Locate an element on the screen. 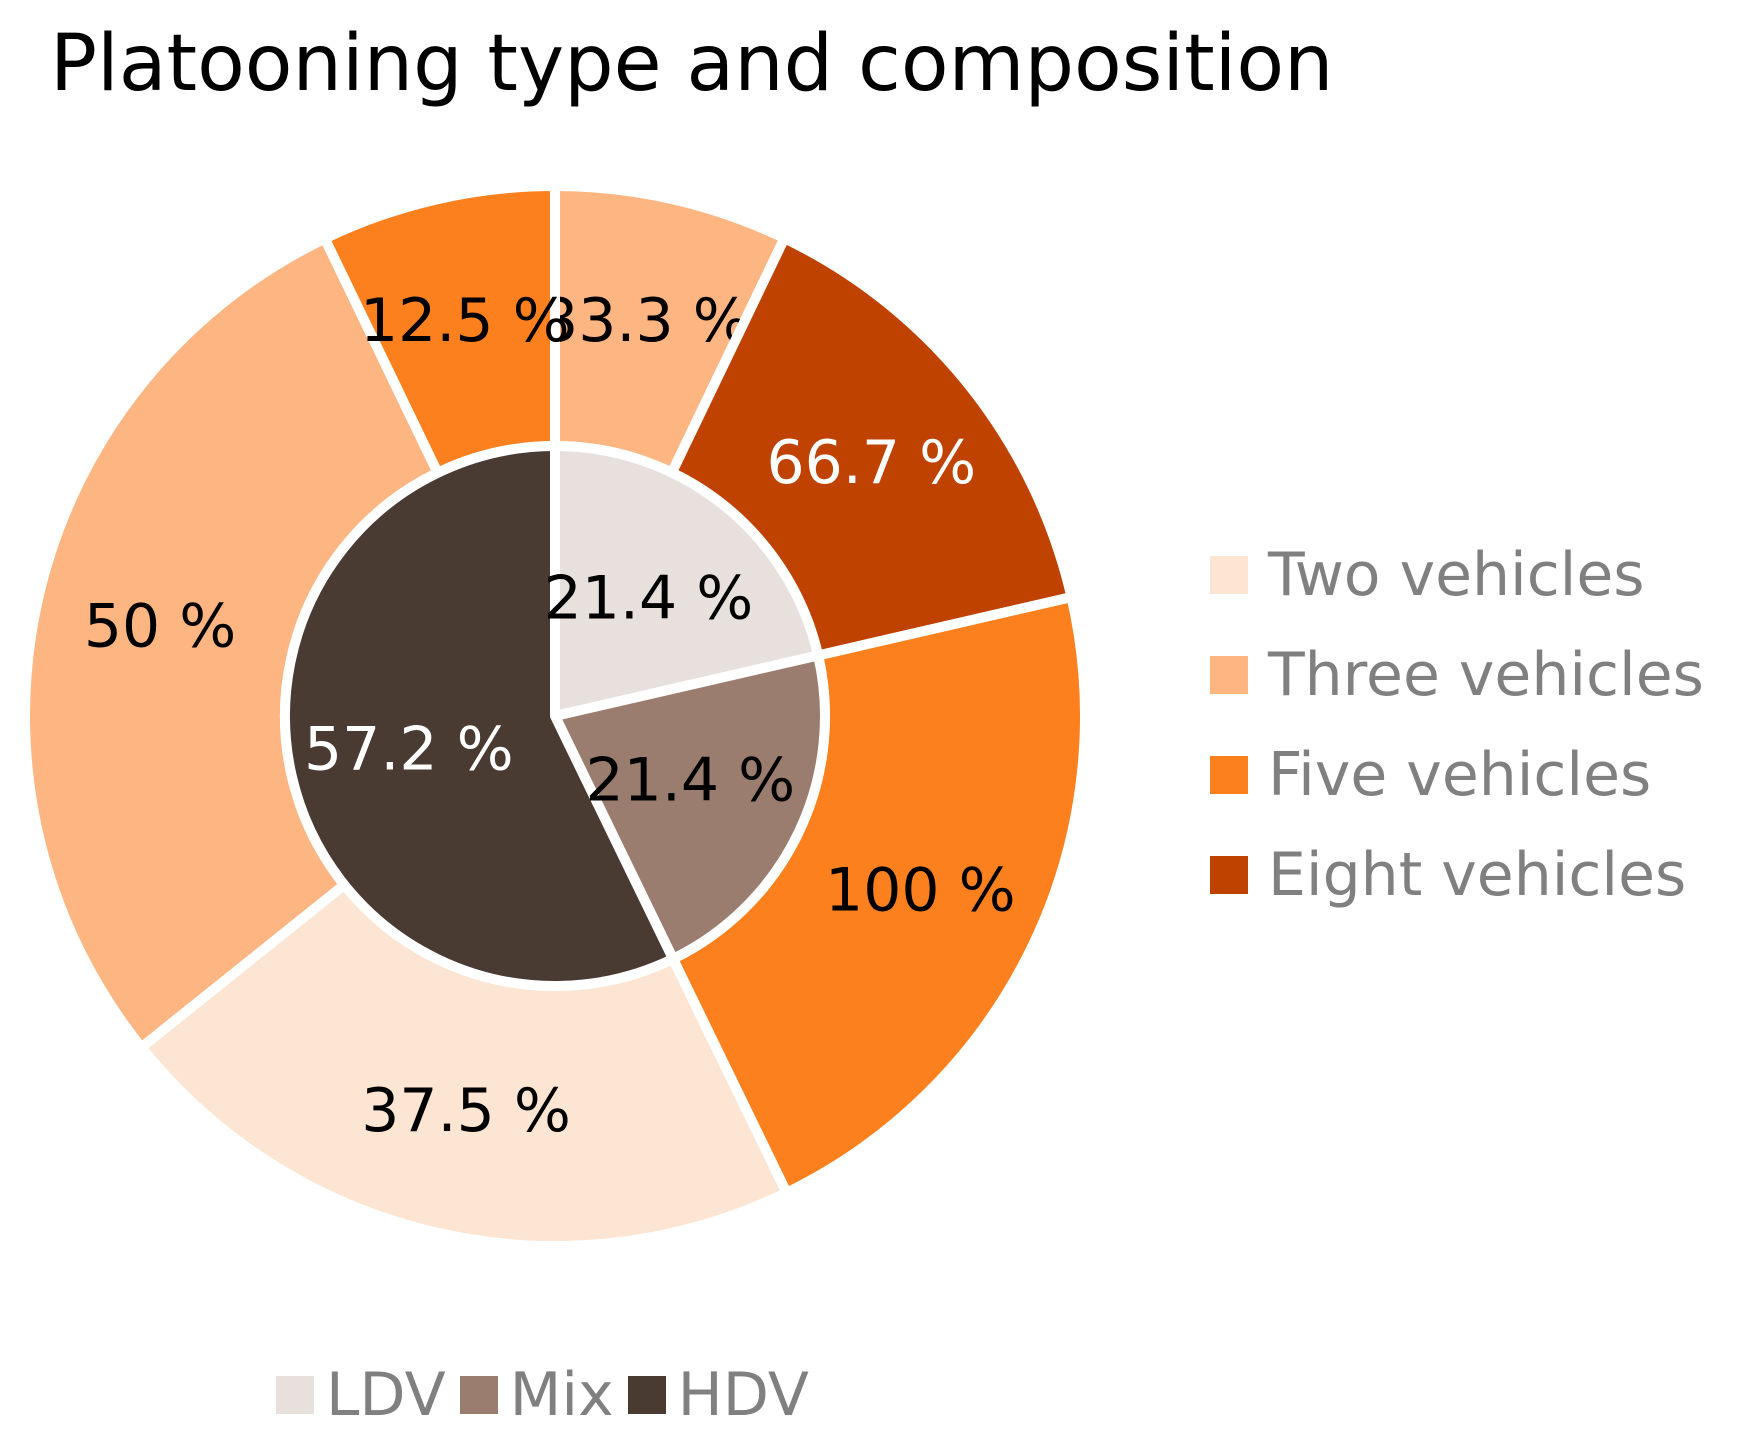  inner-slice-ldv is located at coordinates (687, 581).